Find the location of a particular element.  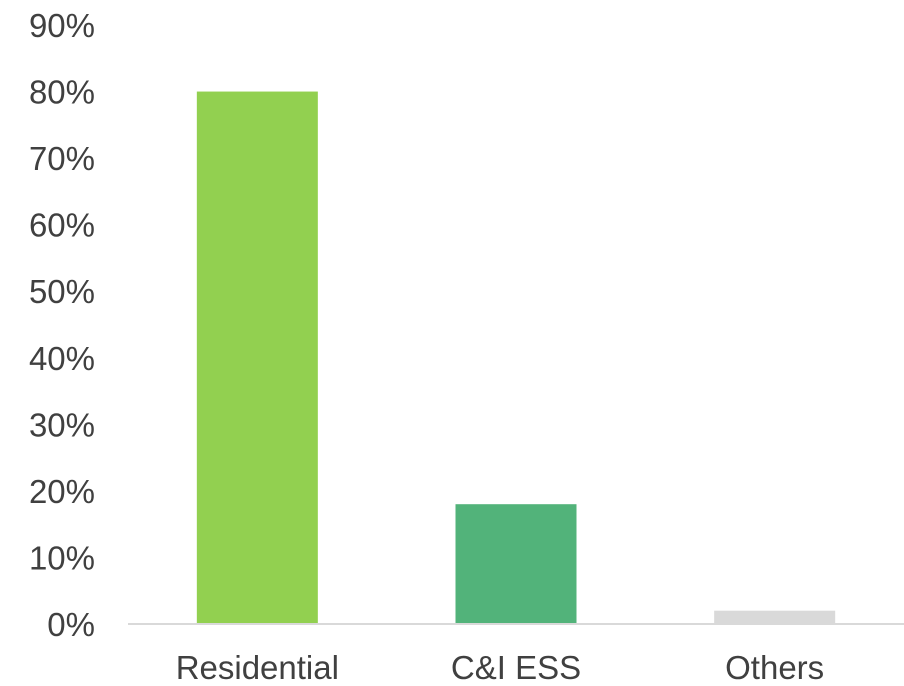

y-axis-ticks: 0% 10% 20% 30% 40% 50% 60% 70% 80% 90% is located at coordinates (62, 325).